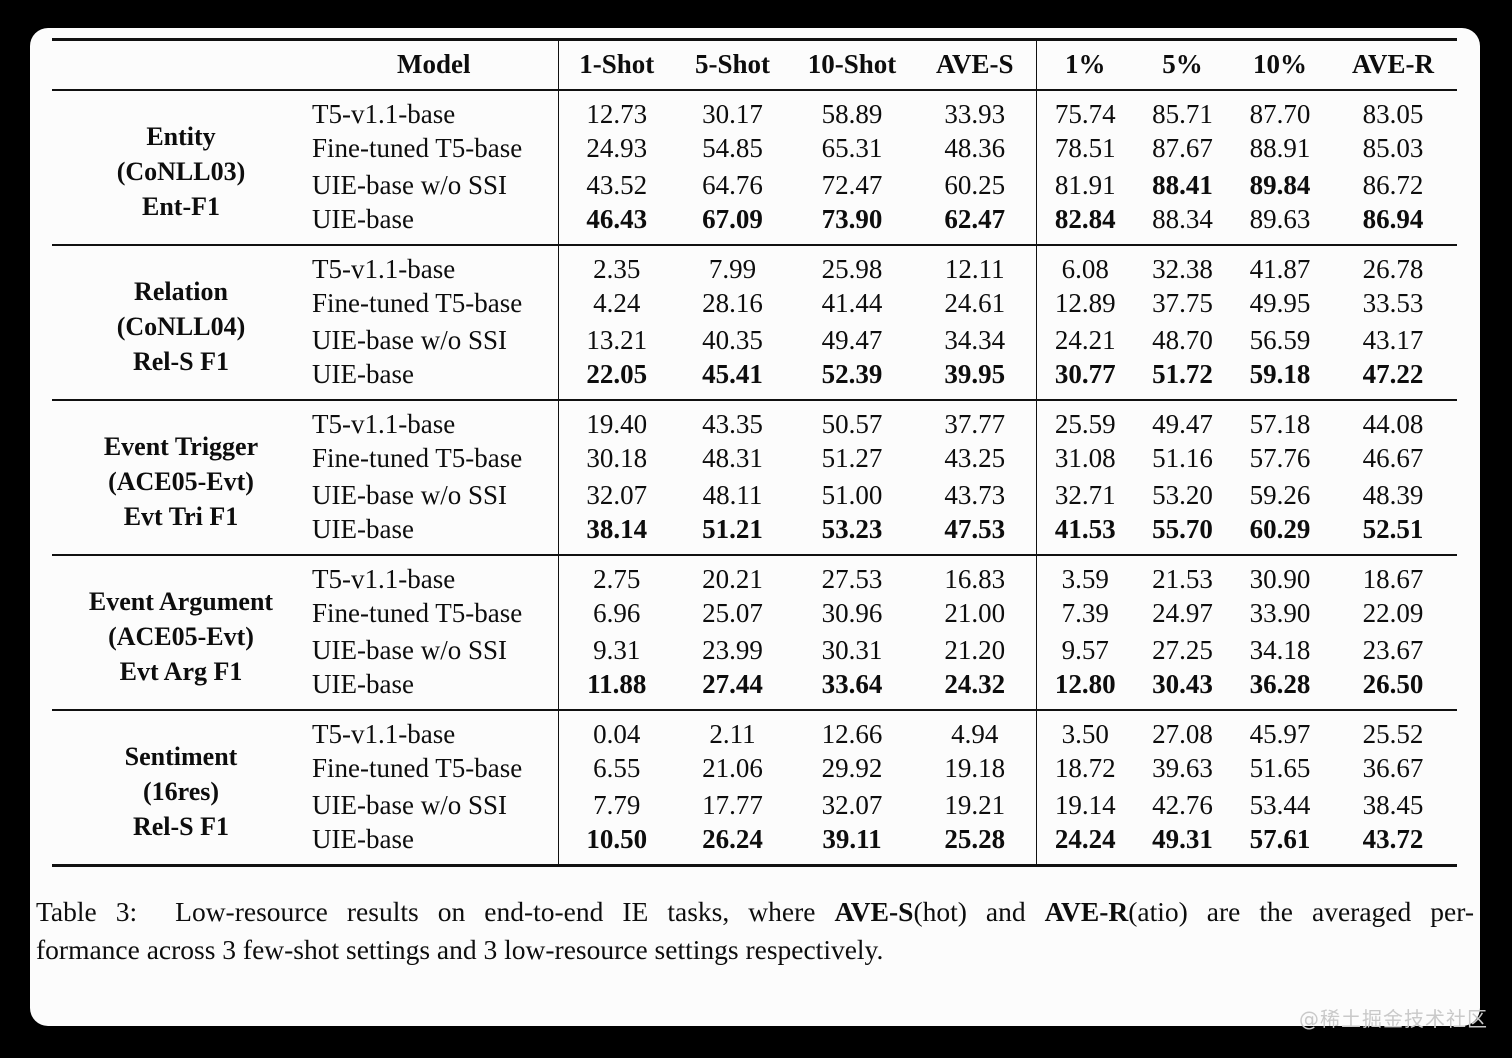 The image size is (1512, 1058). Describe the element at coordinates (616, 340) in the screenshot. I see `value-cell: 13.21` at that location.